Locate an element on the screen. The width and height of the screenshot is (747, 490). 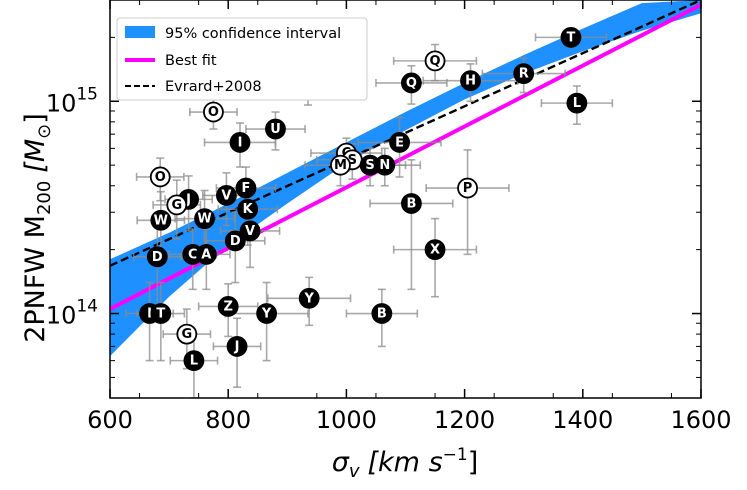
point-label: M is located at coordinates (340, 165).